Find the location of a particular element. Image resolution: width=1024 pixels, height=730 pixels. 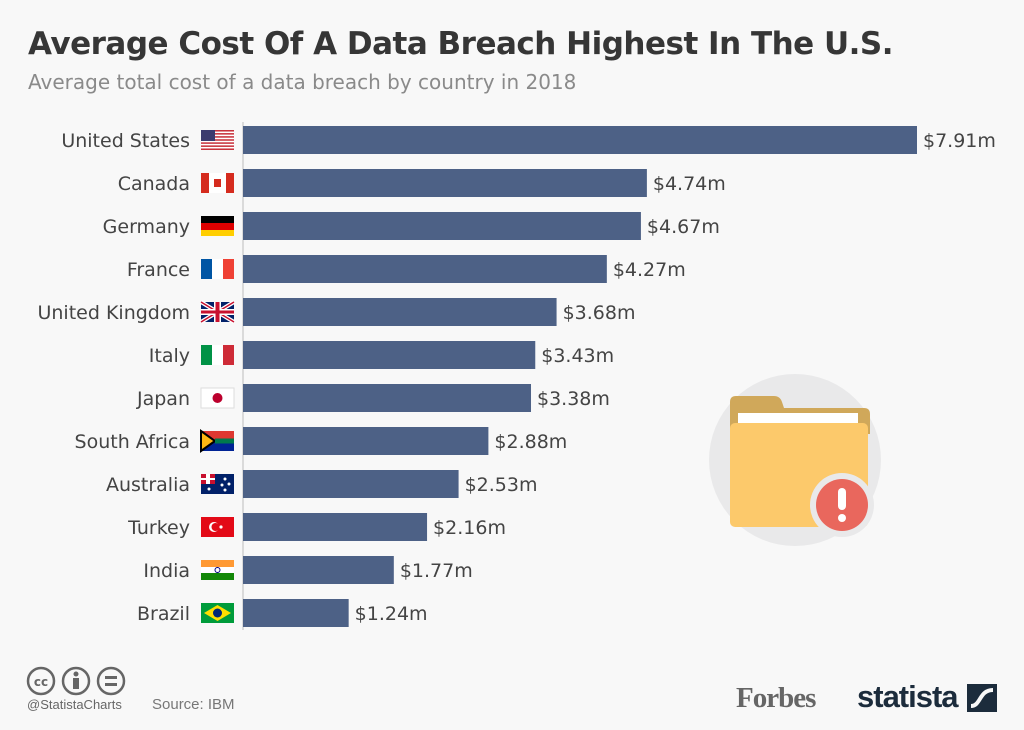

folder-alert-icon is located at coordinates (795, 460).